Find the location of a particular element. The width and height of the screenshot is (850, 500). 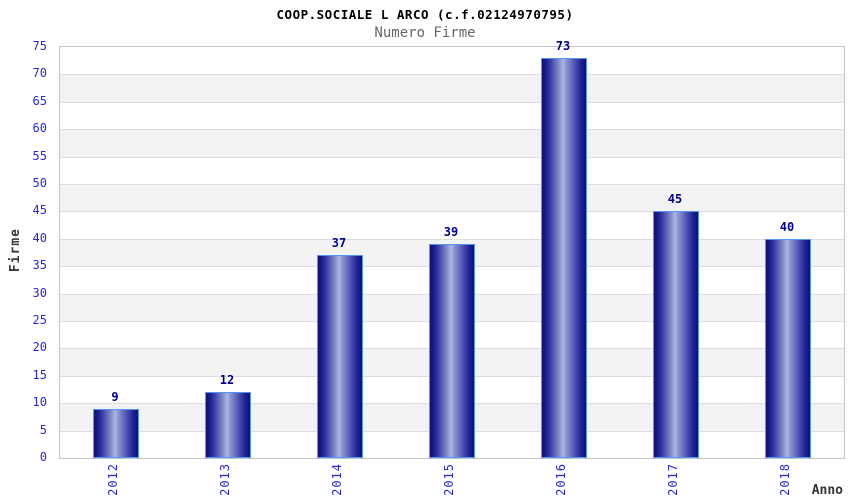

chart-subtitle: Numero Firme is located at coordinates (425, 33).